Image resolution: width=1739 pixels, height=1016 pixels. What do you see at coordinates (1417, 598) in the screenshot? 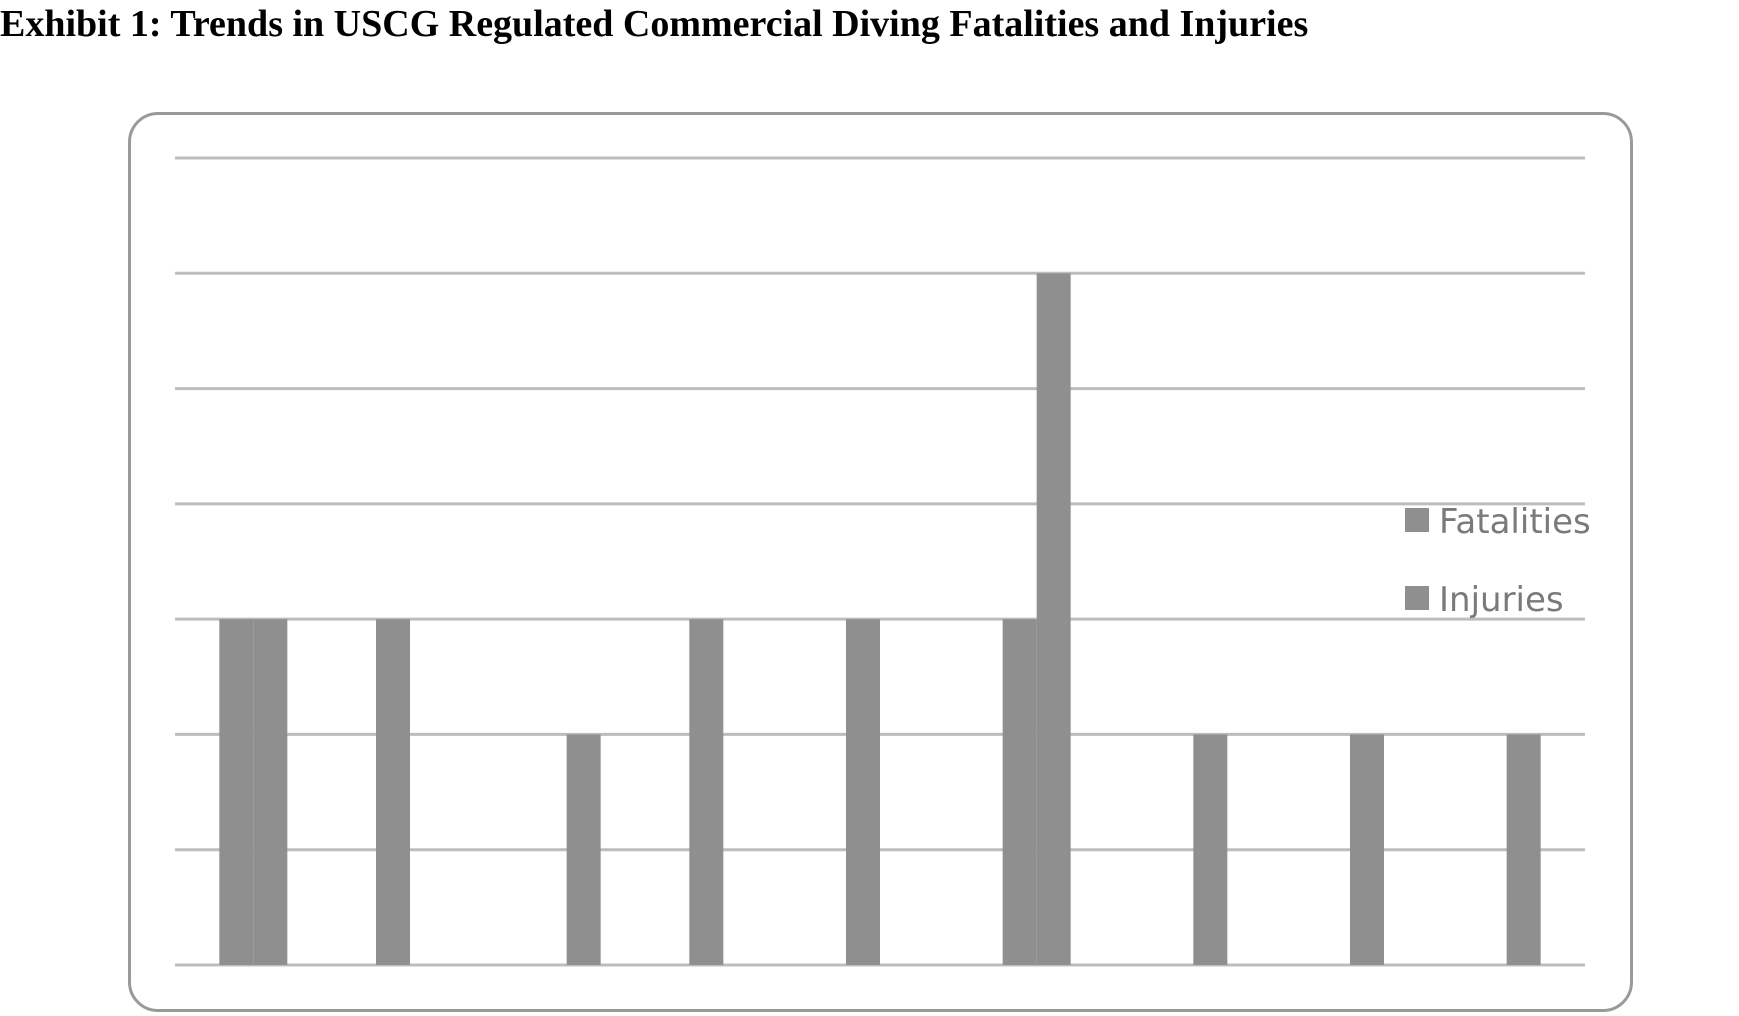
I see `legend-swatch-injuries` at bounding box center [1417, 598].